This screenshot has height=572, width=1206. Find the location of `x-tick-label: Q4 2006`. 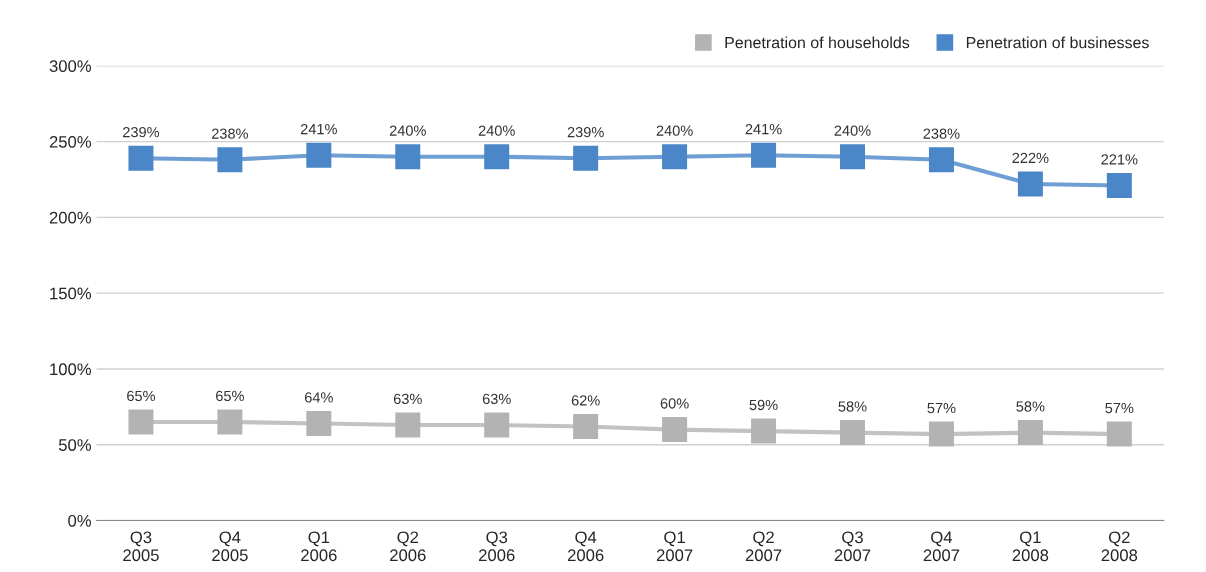

x-tick-label: Q4 2006 is located at coordinates (585, 546).